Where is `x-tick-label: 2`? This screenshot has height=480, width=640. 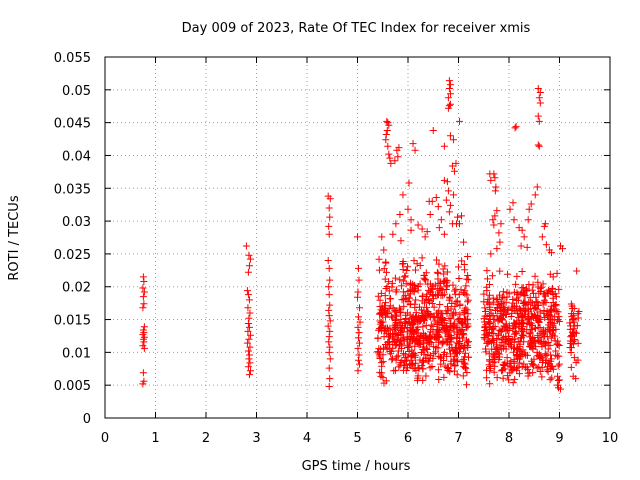
x-tick-label: 2 is located at coordinates (206, 438).